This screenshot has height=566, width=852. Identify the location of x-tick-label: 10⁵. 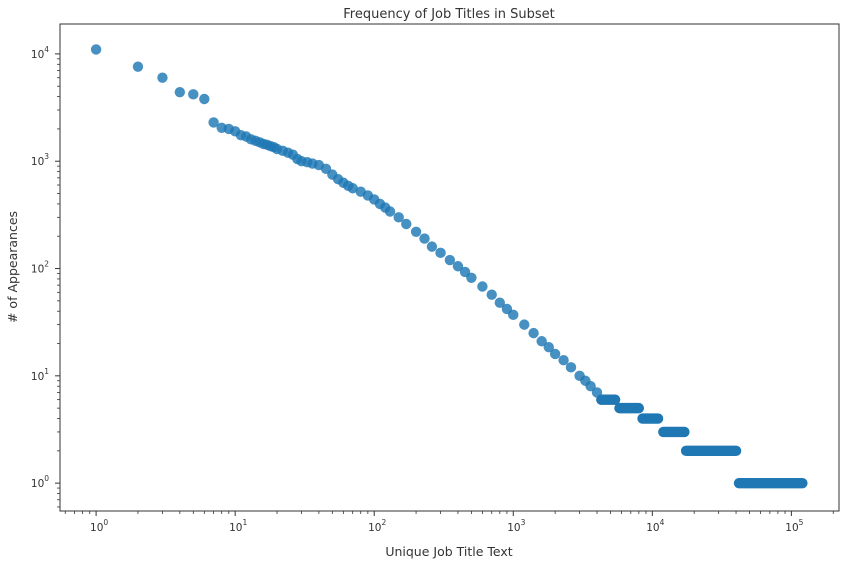
(794, 526).